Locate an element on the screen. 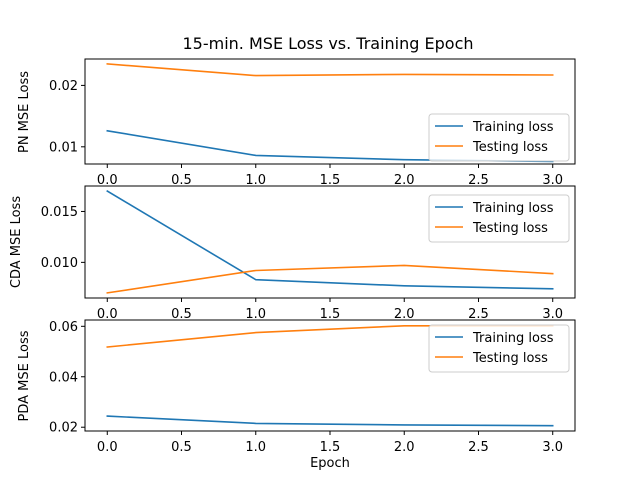 This screenshot has height=480, width=640. y-axis-label: PDA MSE Loss is located at coordinates (24, 375).